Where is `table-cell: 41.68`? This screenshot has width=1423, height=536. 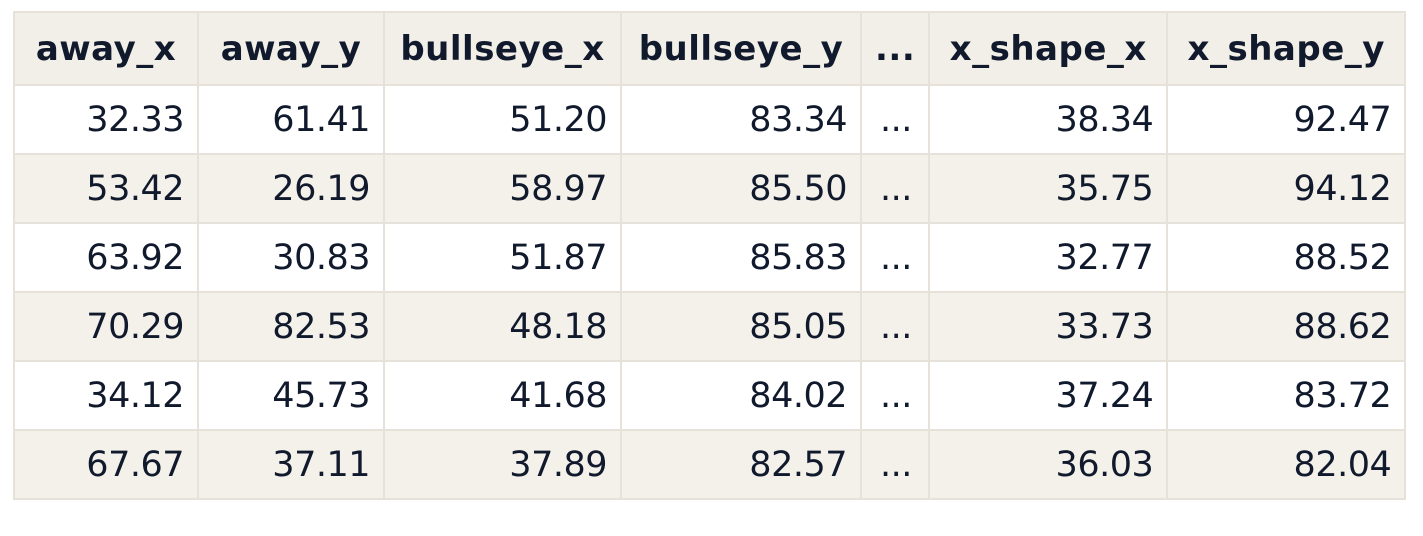 table-cell: 41.68 is located at coordinates (502, 395).